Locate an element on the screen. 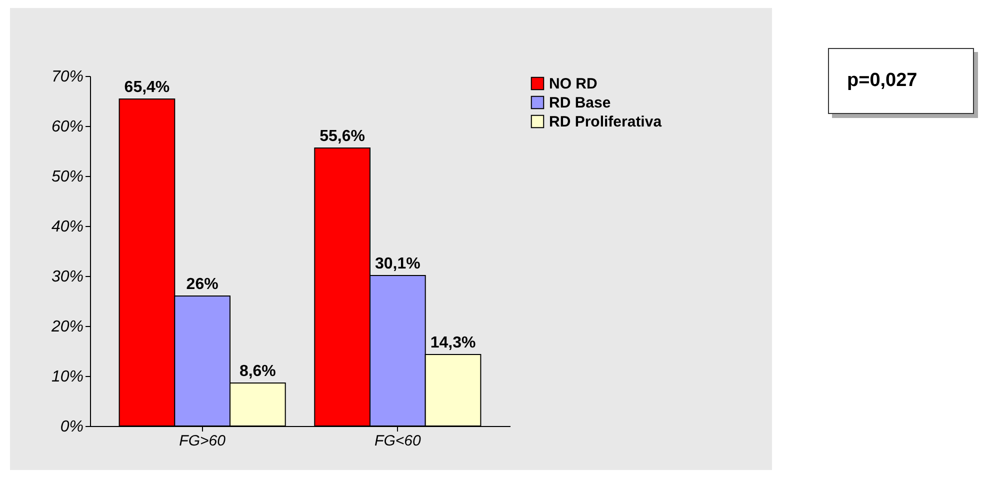 Image resolution: width=990 pixels, height=485 pixels. data-label: 65,4% is located at coordinates (147, 87).